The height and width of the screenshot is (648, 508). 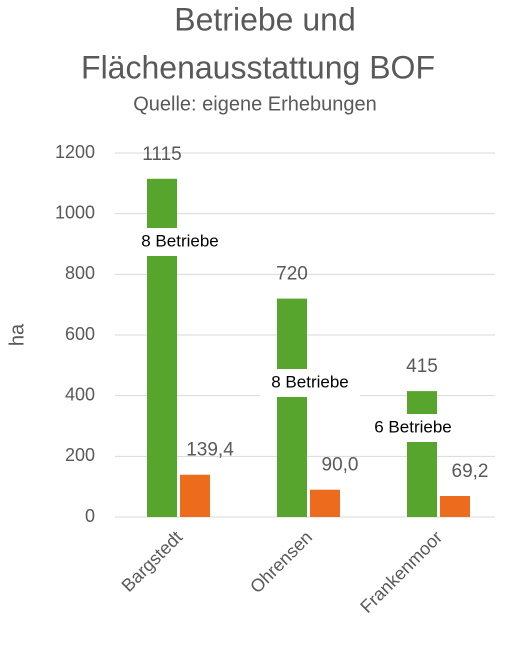 What do you see at coordinates (470, 471) in the screenshot?
I see `data-label: 69,2` at bounding box center [470, 471].